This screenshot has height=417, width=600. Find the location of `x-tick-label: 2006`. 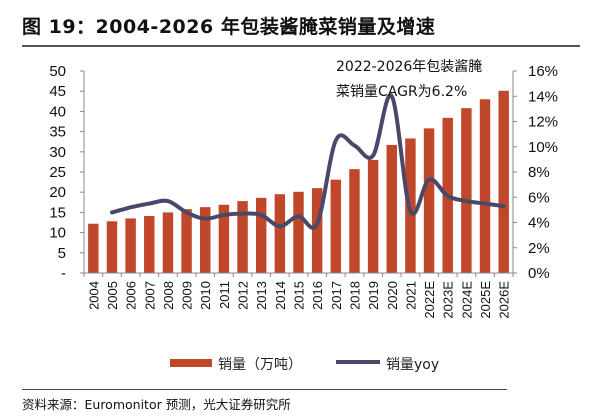

x-tick-label: 2006 is located at coordinates (131, 295).